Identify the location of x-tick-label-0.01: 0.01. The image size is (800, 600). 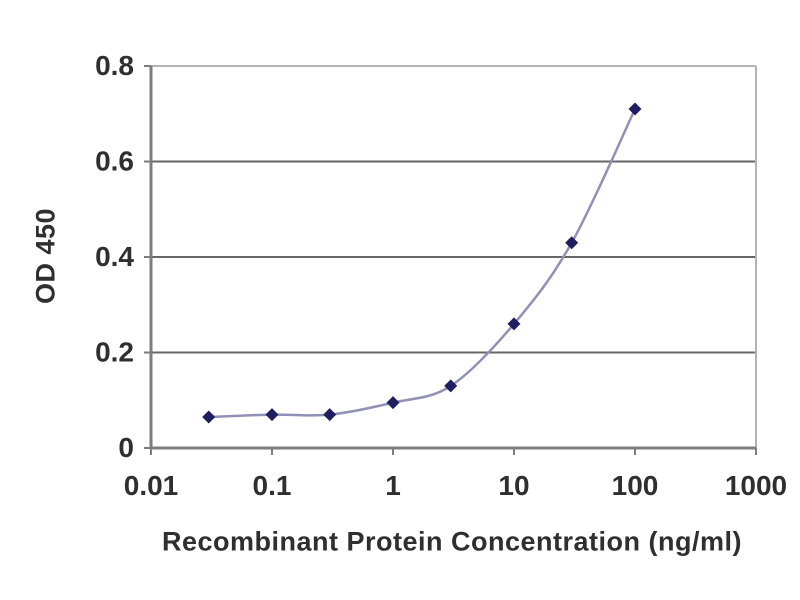
(151, 485).